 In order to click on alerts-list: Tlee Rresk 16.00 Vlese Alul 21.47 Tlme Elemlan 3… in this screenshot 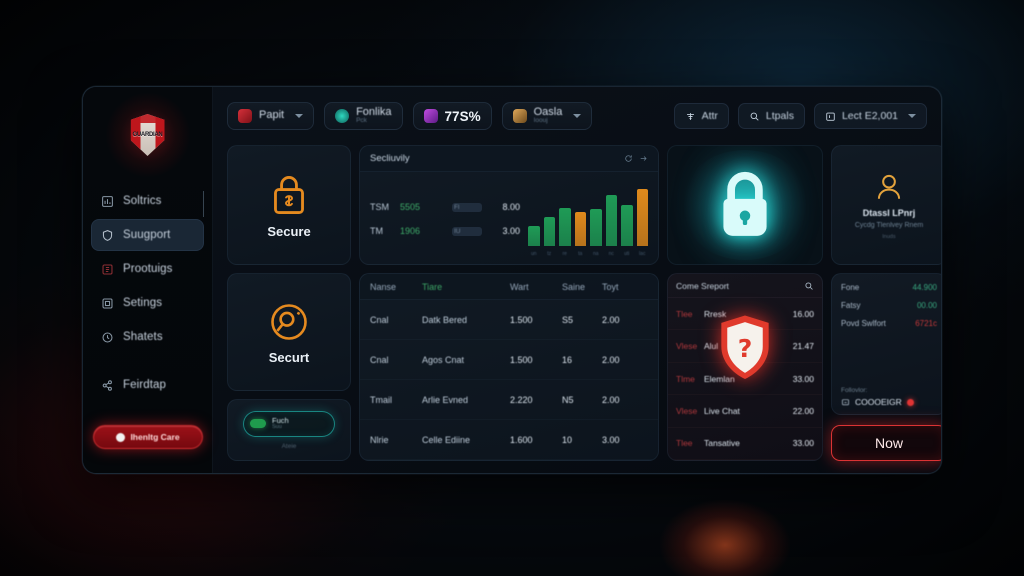, I will do `click(745, 379)`.